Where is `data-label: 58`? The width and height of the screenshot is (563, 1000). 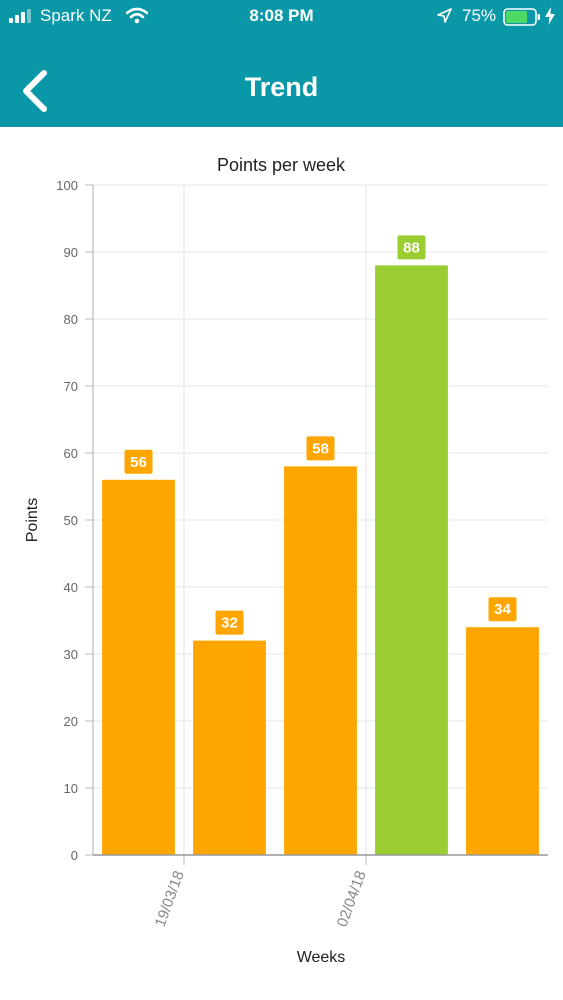
data-label: 58 is located at coordinates (320, 448).